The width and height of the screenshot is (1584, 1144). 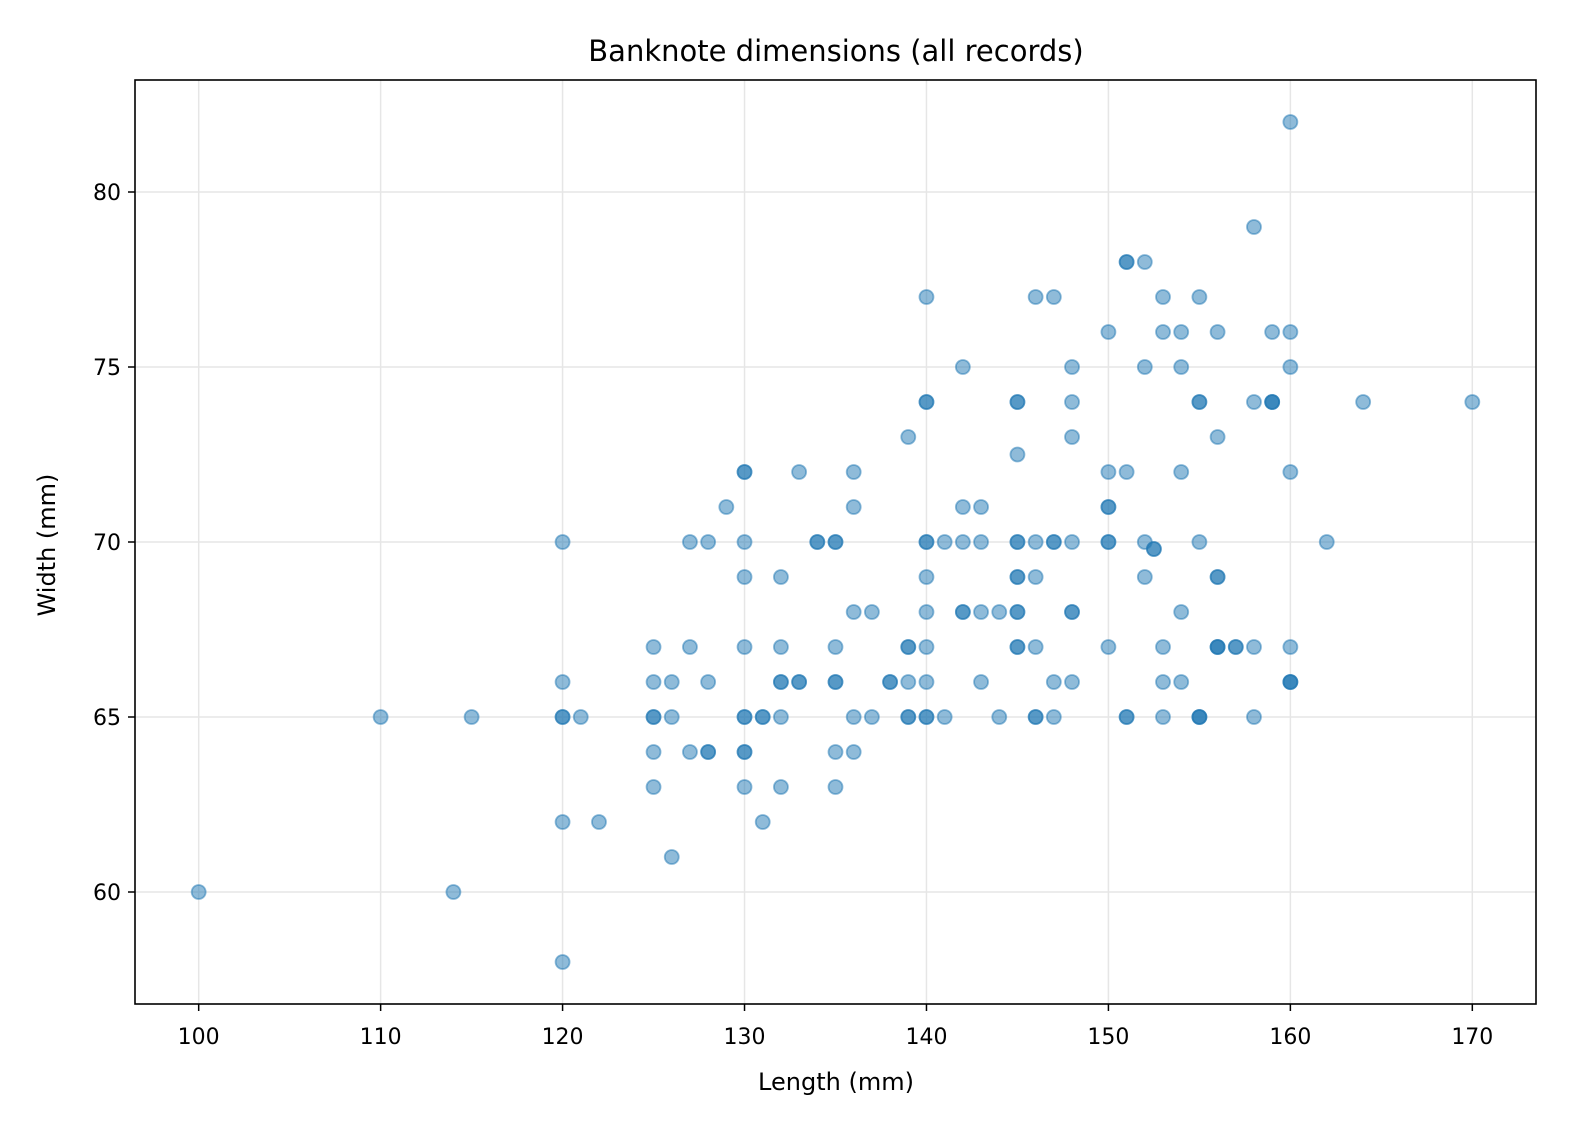 I want to click on x-tick-label: 110, so click(x=381, y=1037).